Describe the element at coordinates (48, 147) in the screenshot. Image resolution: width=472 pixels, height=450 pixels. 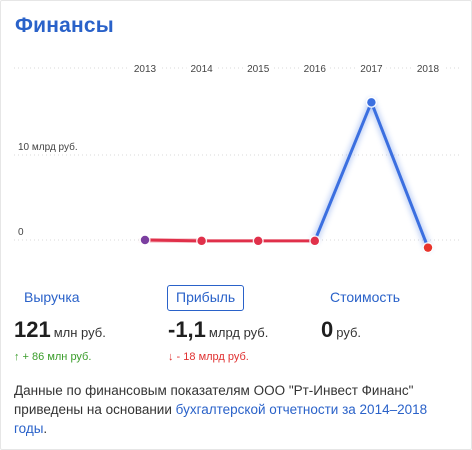
I see `y-tick-label: 10 млрд руб.` at that location.